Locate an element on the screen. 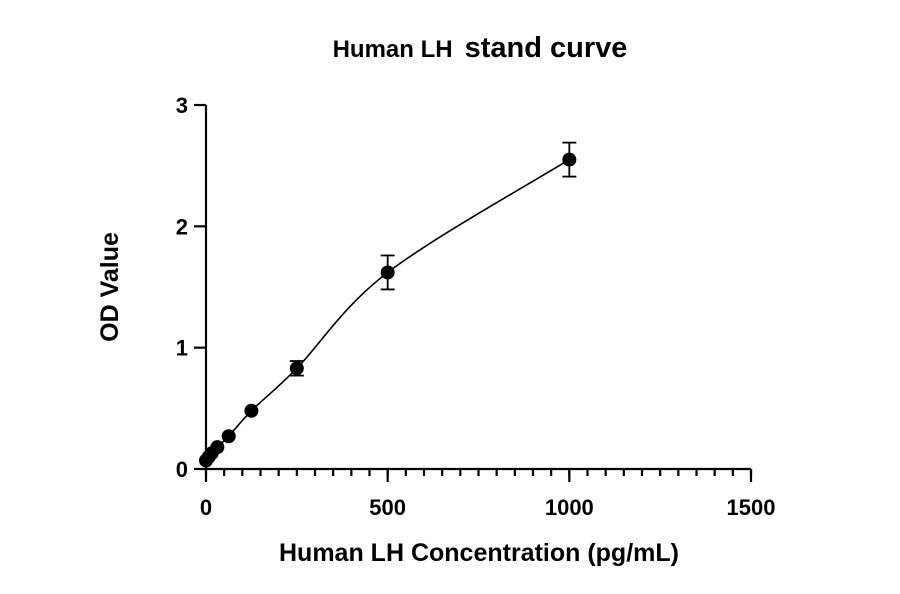  y-tick-label: 1 is located at coordinates (182, 348).